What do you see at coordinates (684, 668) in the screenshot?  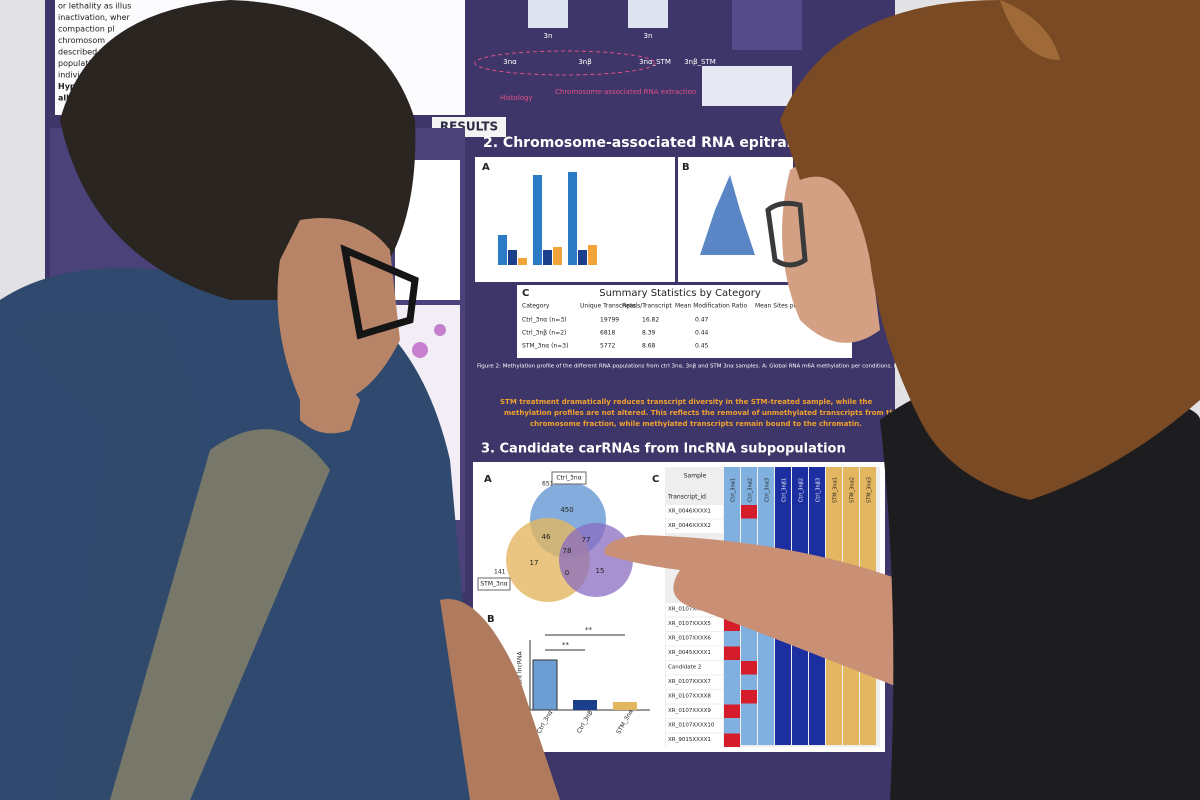 I see `row-label: Candidate 2` at bounding box center [684, 668].